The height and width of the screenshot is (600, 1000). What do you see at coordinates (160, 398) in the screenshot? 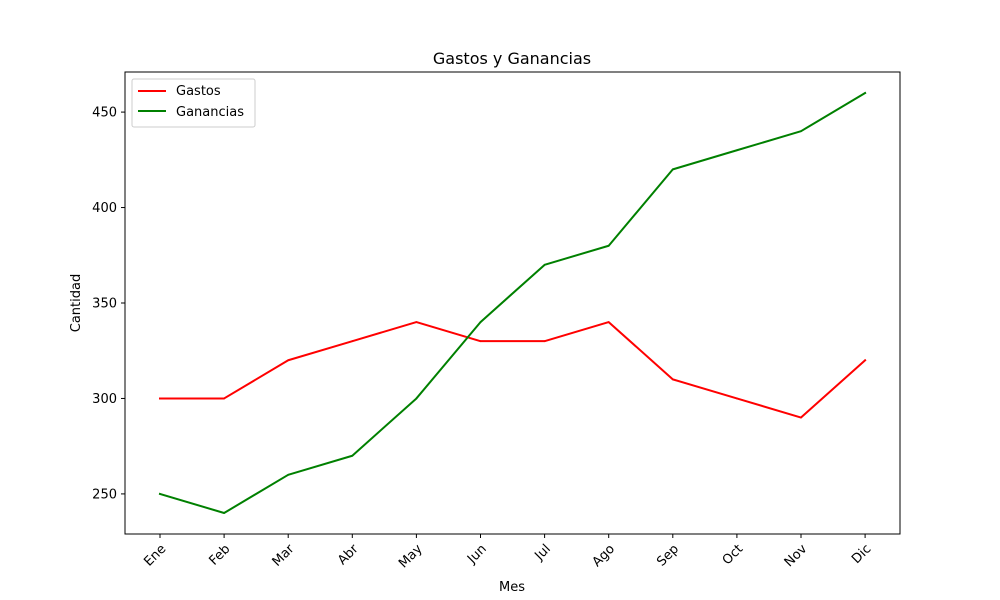
I see `data-point-gastos-ene` at bounding box center [160, 398].